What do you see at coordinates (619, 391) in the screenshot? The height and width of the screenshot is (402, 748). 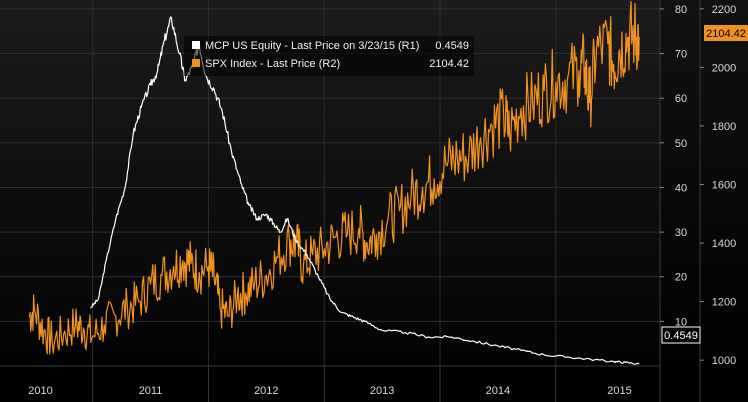 I see `x-tick-label: 2015` at bounding box center [619, 391].